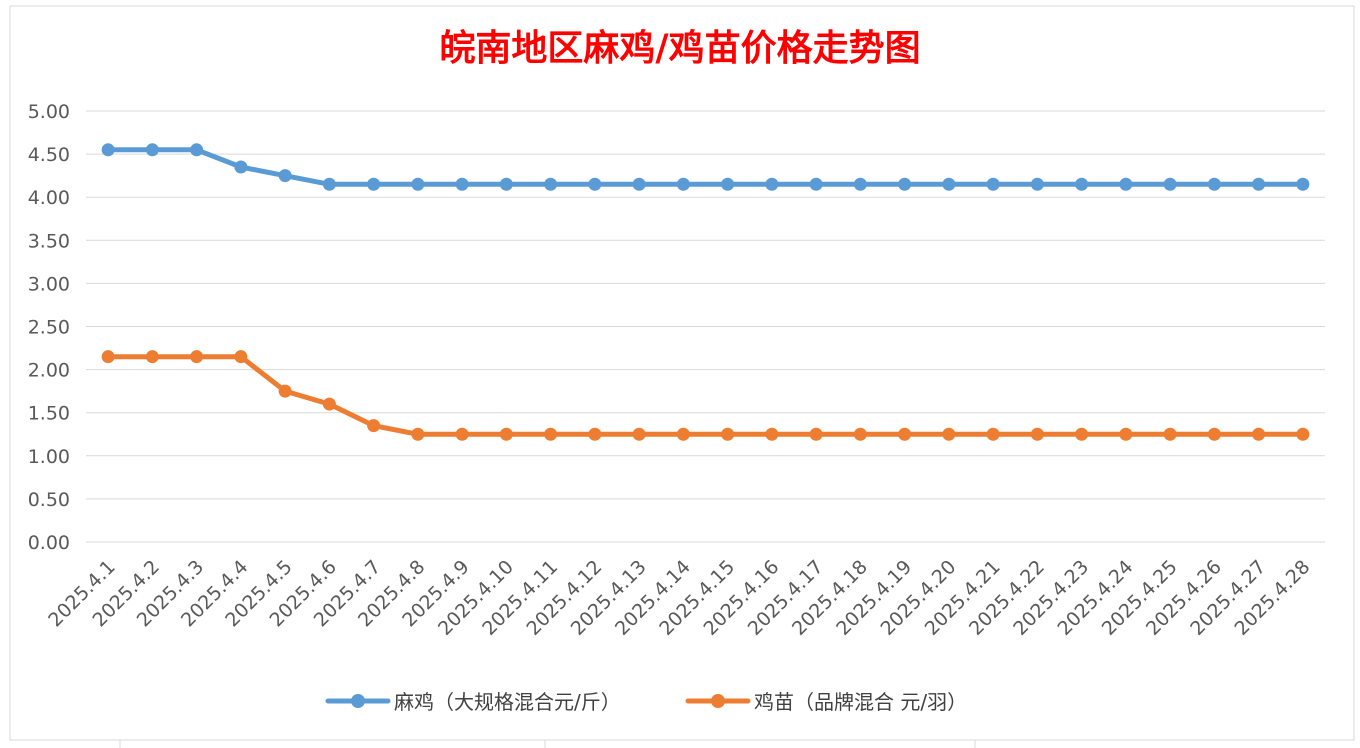 The image size is (1360, 748). I want to click on legend: 麻鸡（大规格混合元/斤） 鸡苗（品牌混合 元/羽）, so click(646, 702).